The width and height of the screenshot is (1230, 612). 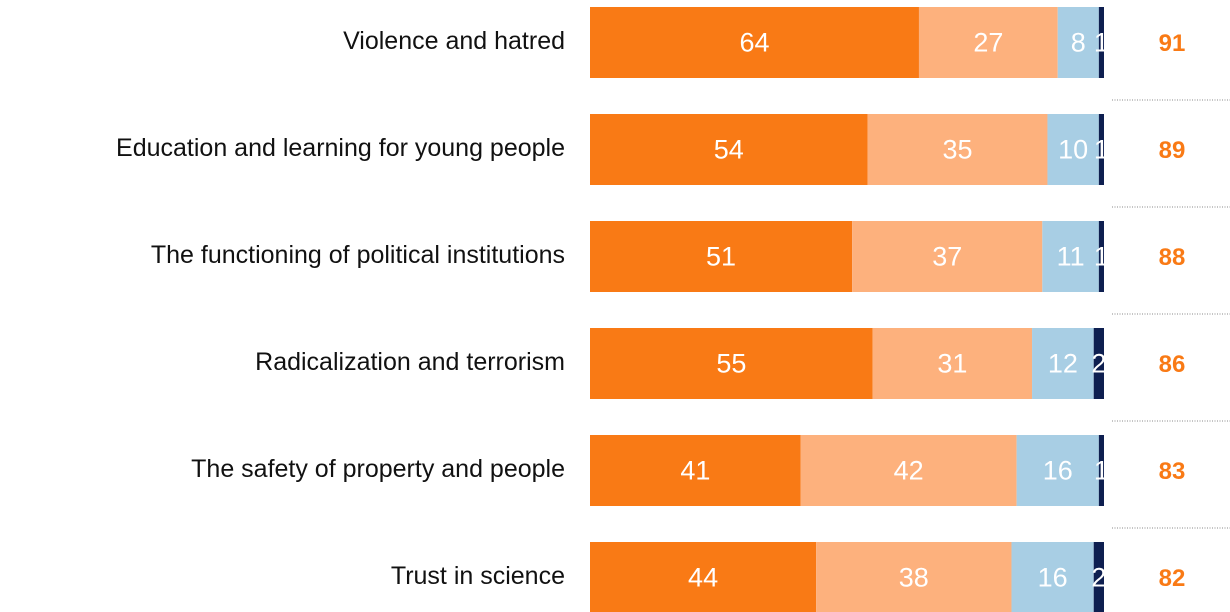 I want to click on total-label: 82, so click(x=1172, y=578).